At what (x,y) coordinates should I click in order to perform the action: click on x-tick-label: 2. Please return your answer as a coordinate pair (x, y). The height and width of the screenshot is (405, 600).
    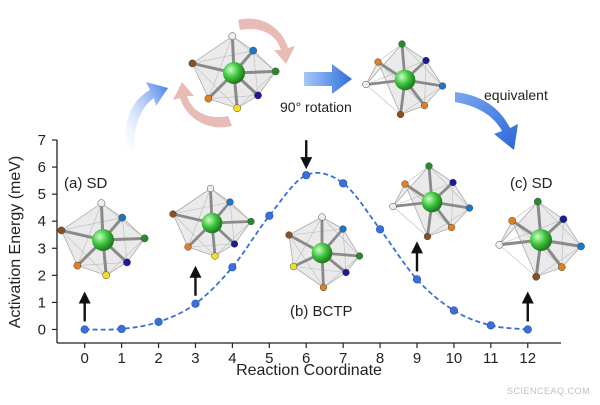
    Looking at the image, I should click on (158, 358).